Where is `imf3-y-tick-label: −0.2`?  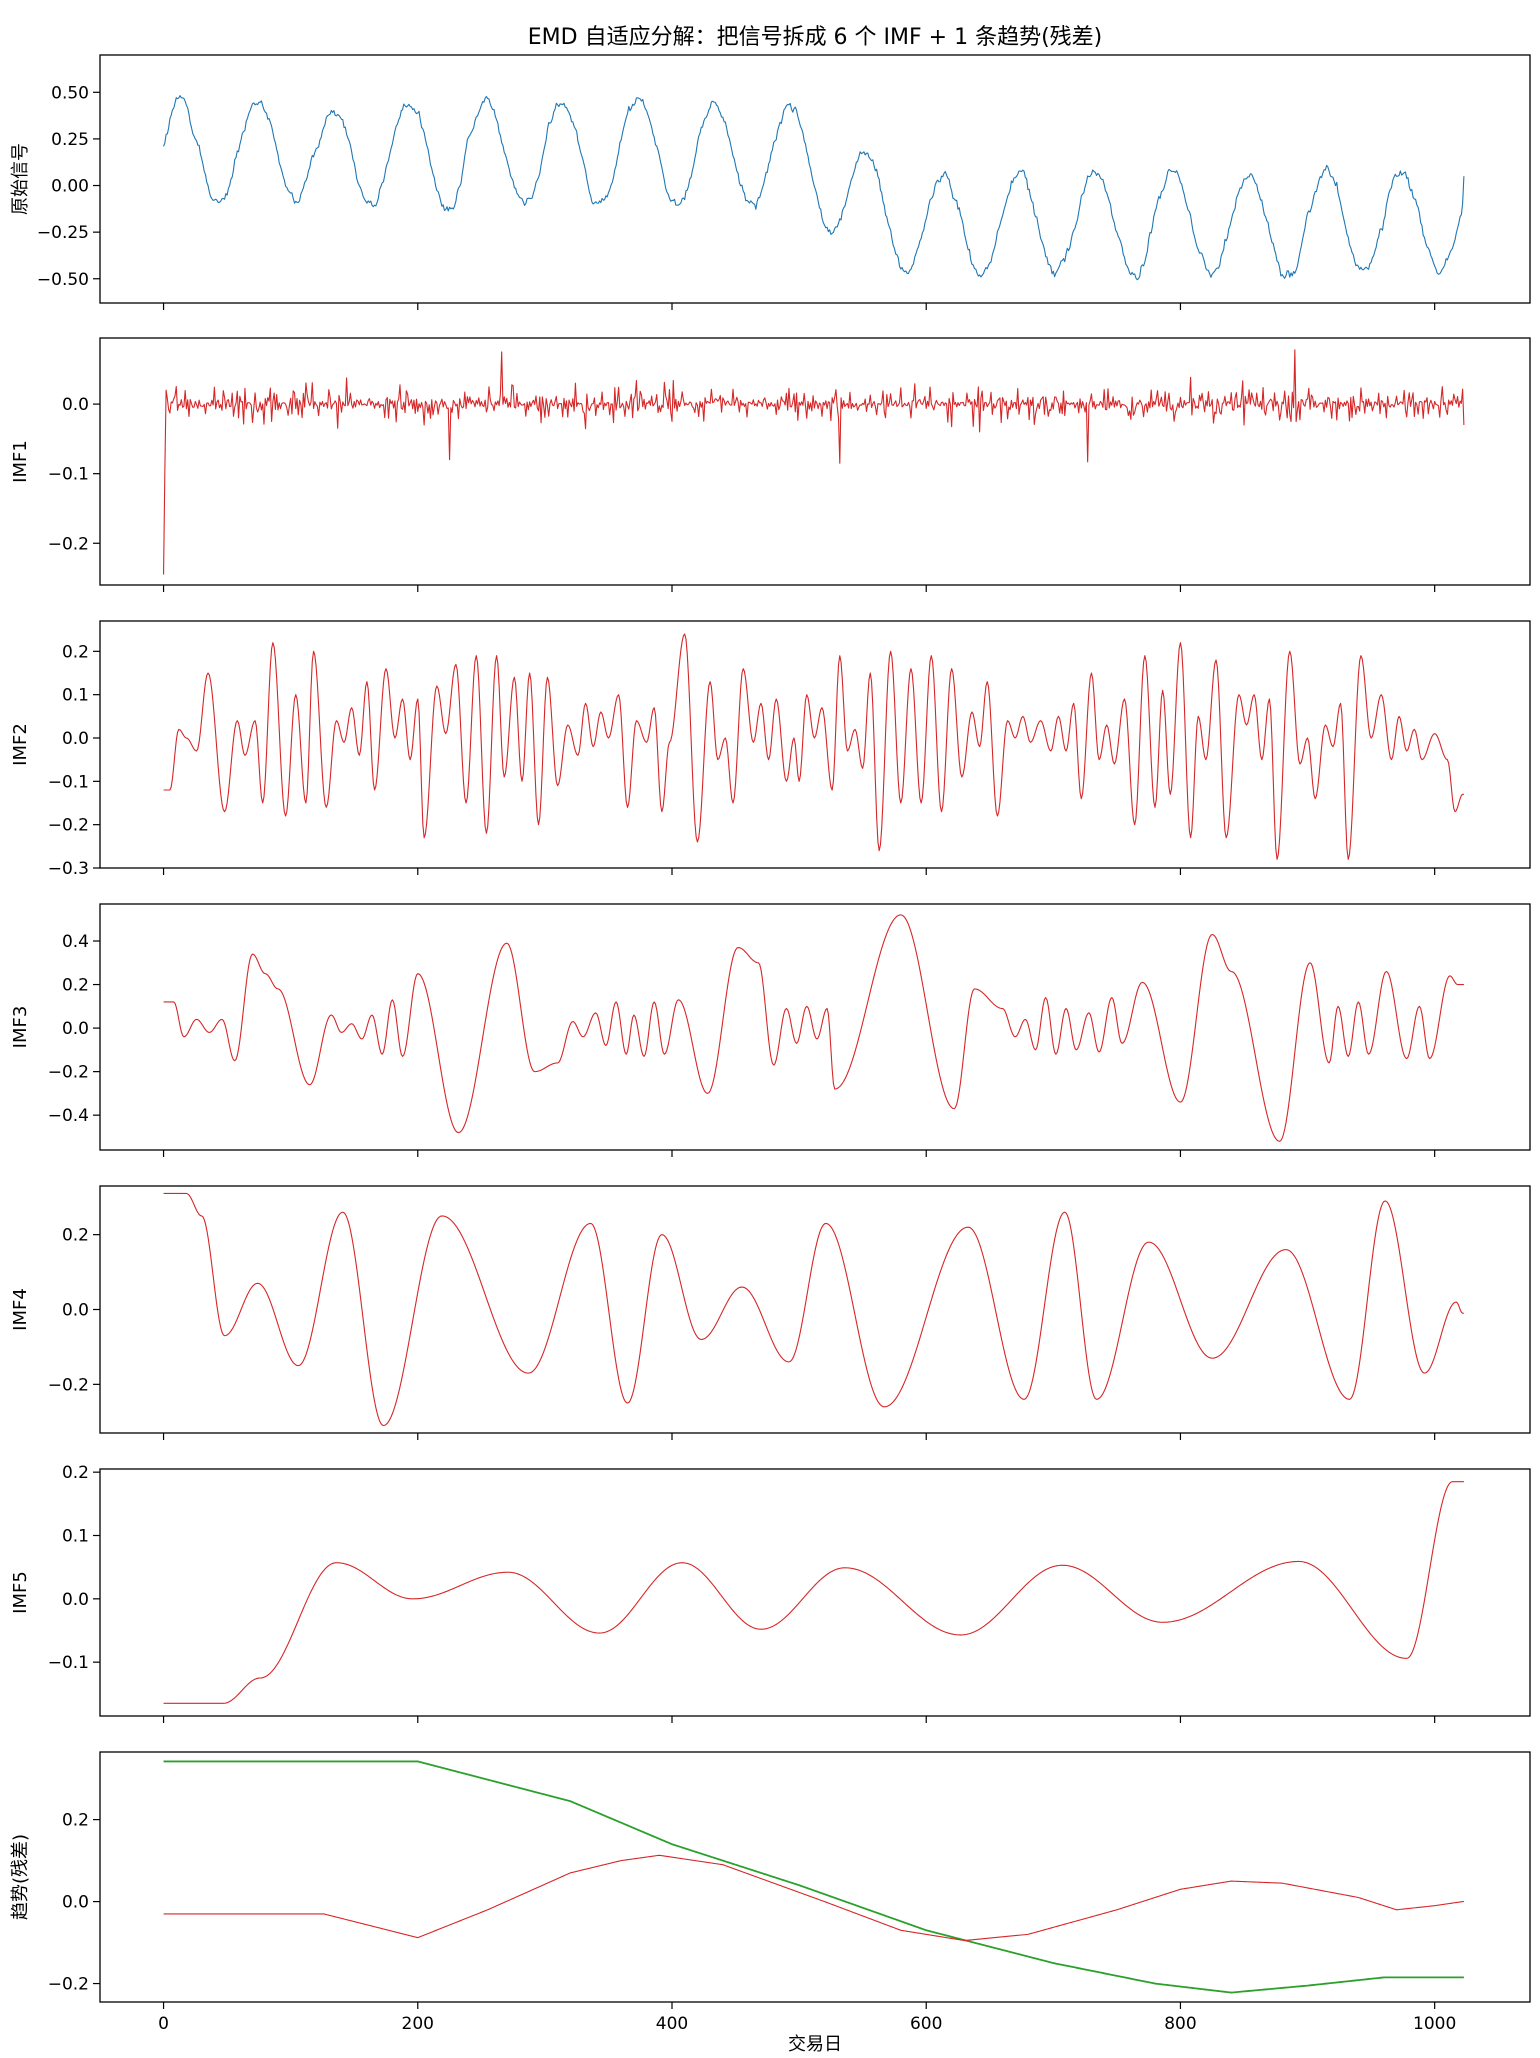
imf3-y-tick-label: −0.2 is located at coordinates (68, 1073).